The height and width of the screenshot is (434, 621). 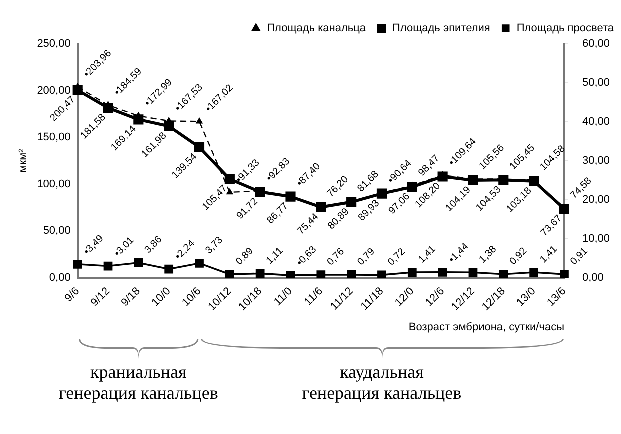 What do you see at coordinates (596, 161) in the screenshot?
I see `y2-tick-label: 30,00` at bounding box center [596, 161].